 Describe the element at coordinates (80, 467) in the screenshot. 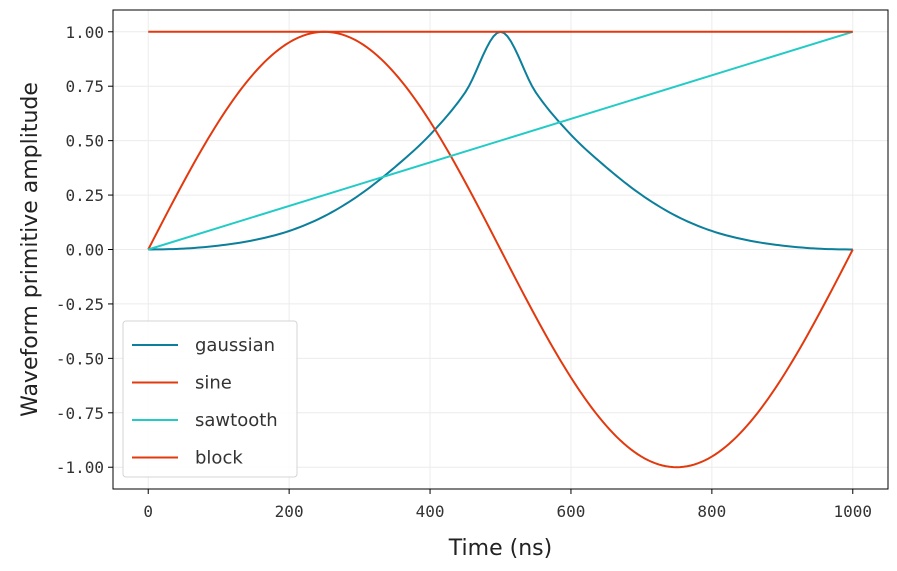

I see `y-tick-label: -1.00` at that location.